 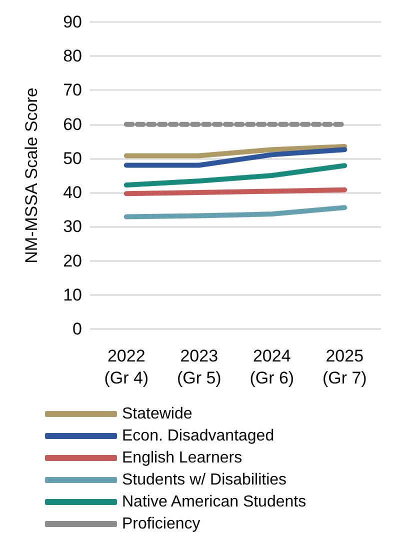 I want to click on x-tick-label: 2024 (Gr 6), so click(x=272, y=367).